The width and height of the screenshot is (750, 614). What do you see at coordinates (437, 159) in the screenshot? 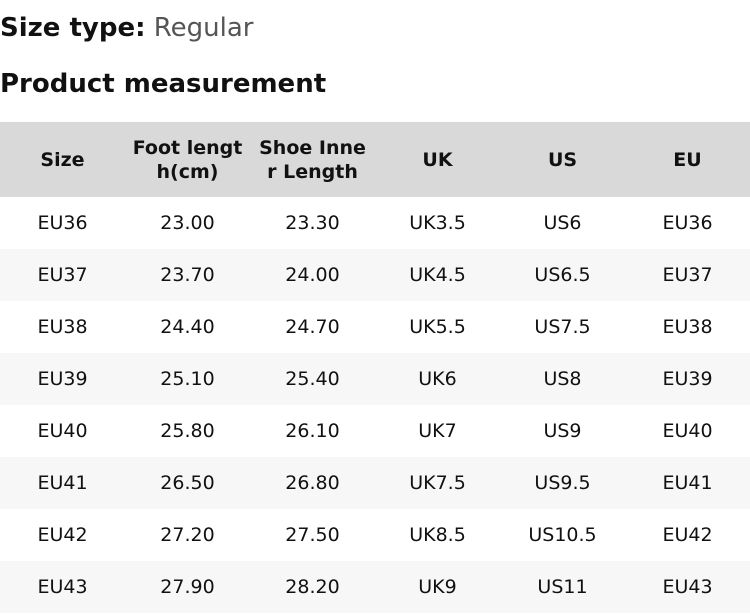
I see `column-header: UK` at bounding box center [437, 159].